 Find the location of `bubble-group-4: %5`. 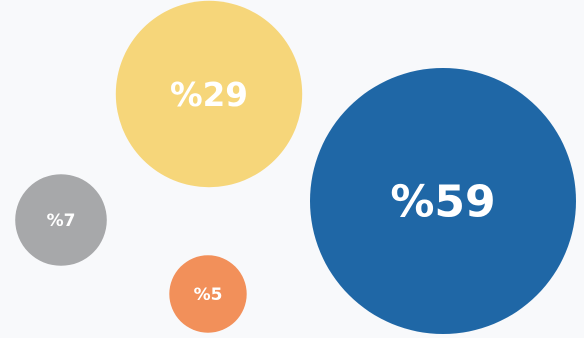

bubble-group-4: %5 is located at coordinates (208, 294).